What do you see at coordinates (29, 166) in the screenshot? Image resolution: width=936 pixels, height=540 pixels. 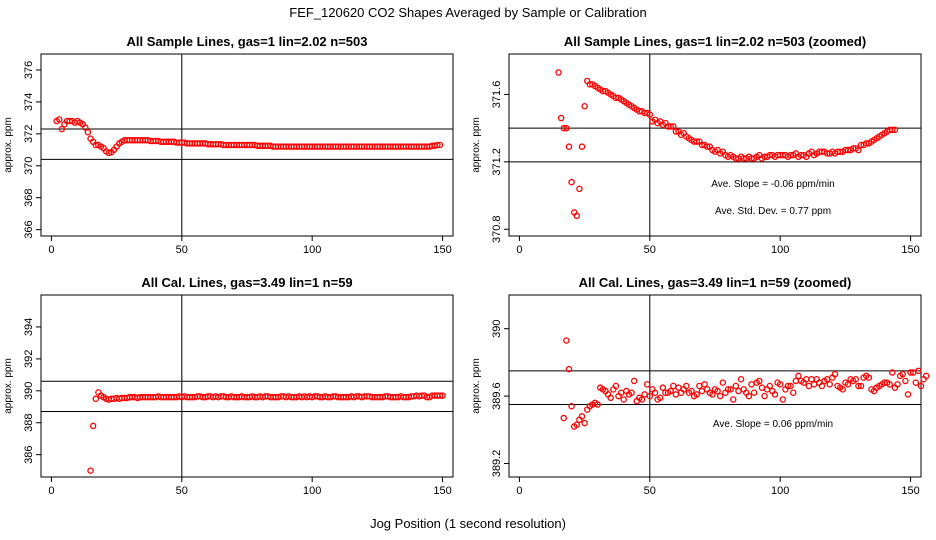 I see `y-tick-label: 370` at bounding box center [29, 166].